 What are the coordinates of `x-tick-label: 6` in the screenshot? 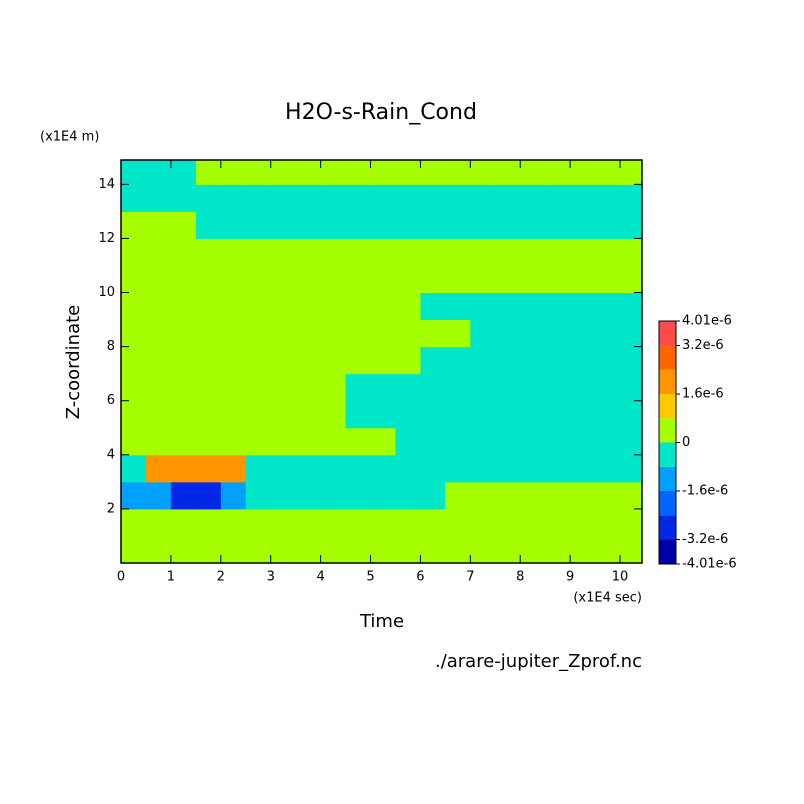 It's located at (420, 577).